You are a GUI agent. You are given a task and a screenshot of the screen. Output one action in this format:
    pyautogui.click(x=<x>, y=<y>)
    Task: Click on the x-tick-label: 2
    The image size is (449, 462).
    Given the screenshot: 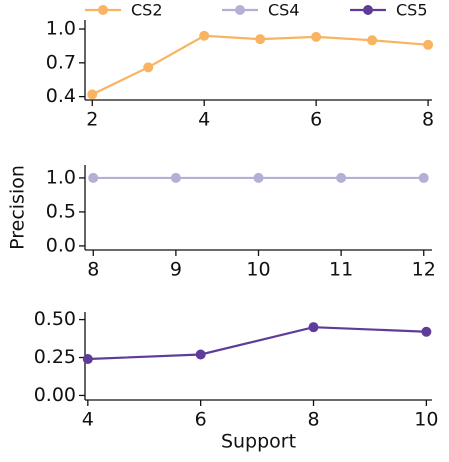 What is the action you would take?
    pyautogui.click(x=92, y=120)
    